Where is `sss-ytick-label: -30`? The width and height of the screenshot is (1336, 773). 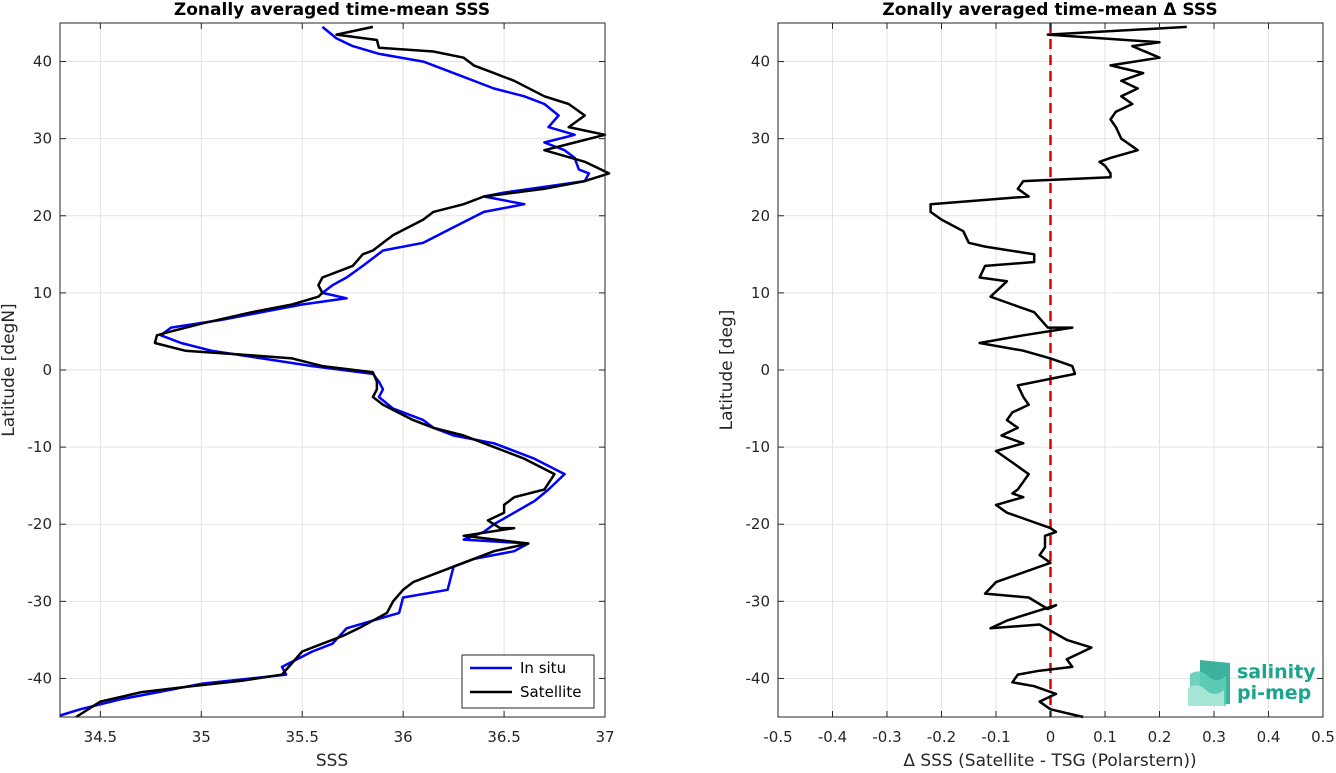
sss-ytick-label: -30 is located at coordinates (40, 601).